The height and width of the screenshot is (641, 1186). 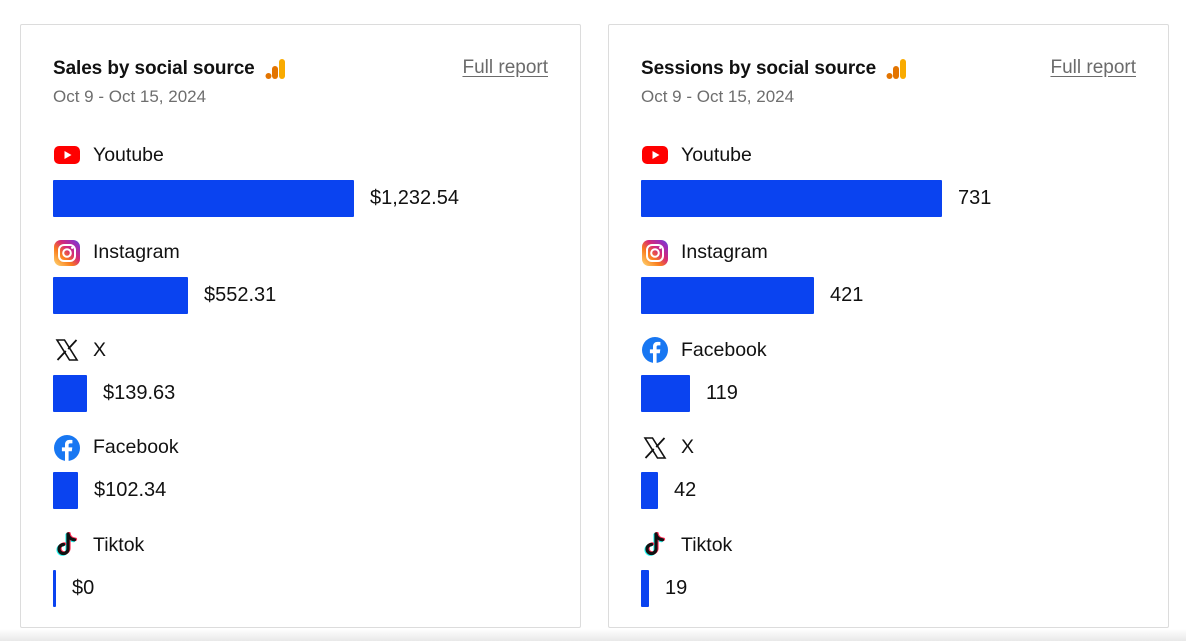 What do you see at coordinates (975, 197) in the screenshot?
I see `bar-value-label: 731` at bounding box center [975, 197].